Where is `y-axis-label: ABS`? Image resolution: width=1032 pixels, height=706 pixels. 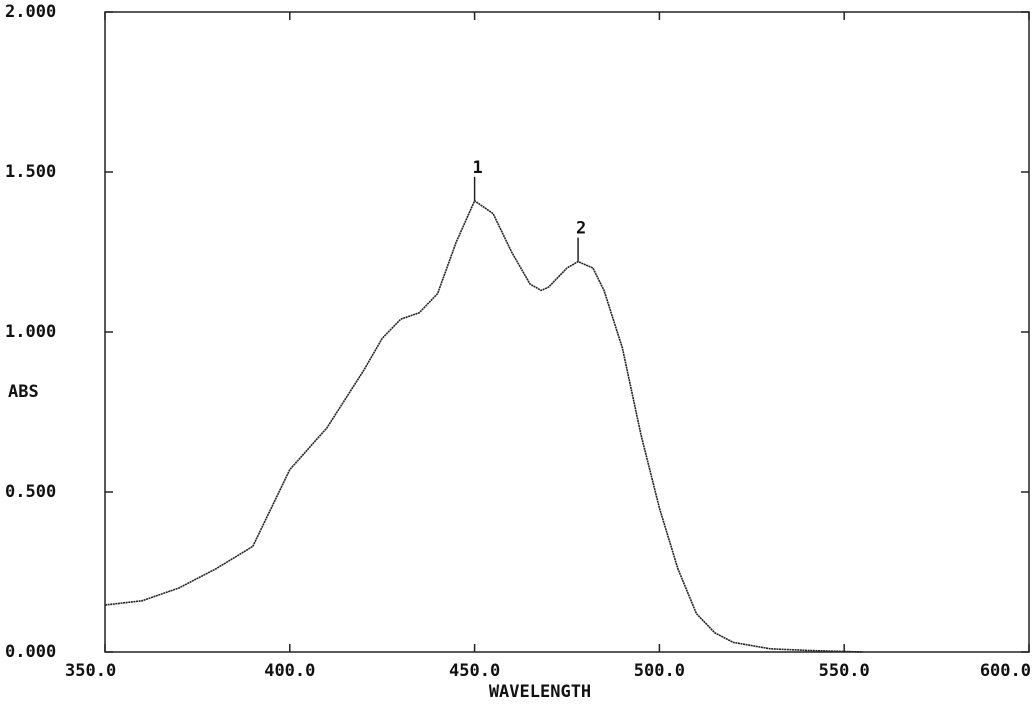
y-axis-label: ABS is located at coordinates (23, 392).